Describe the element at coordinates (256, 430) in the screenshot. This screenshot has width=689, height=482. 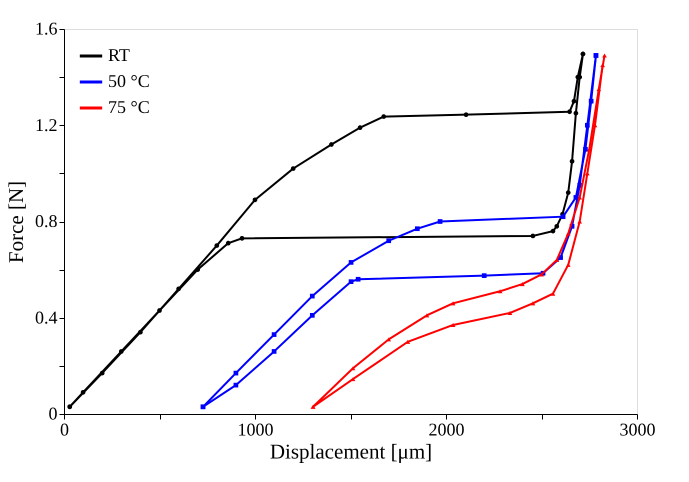
I see `x-tick-label: 1000` at that location.